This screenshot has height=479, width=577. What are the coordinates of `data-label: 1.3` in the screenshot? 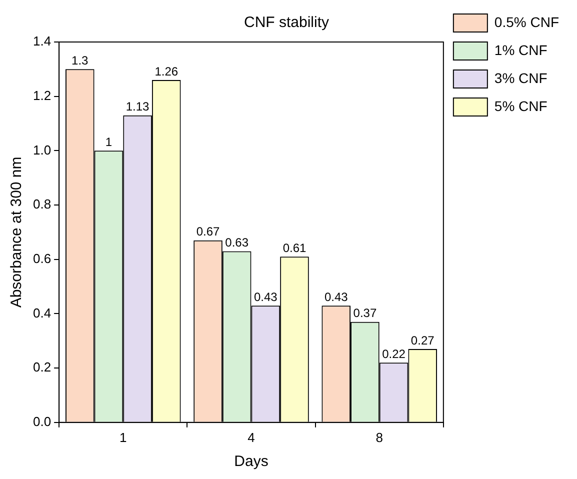 It's located at (80, 60).